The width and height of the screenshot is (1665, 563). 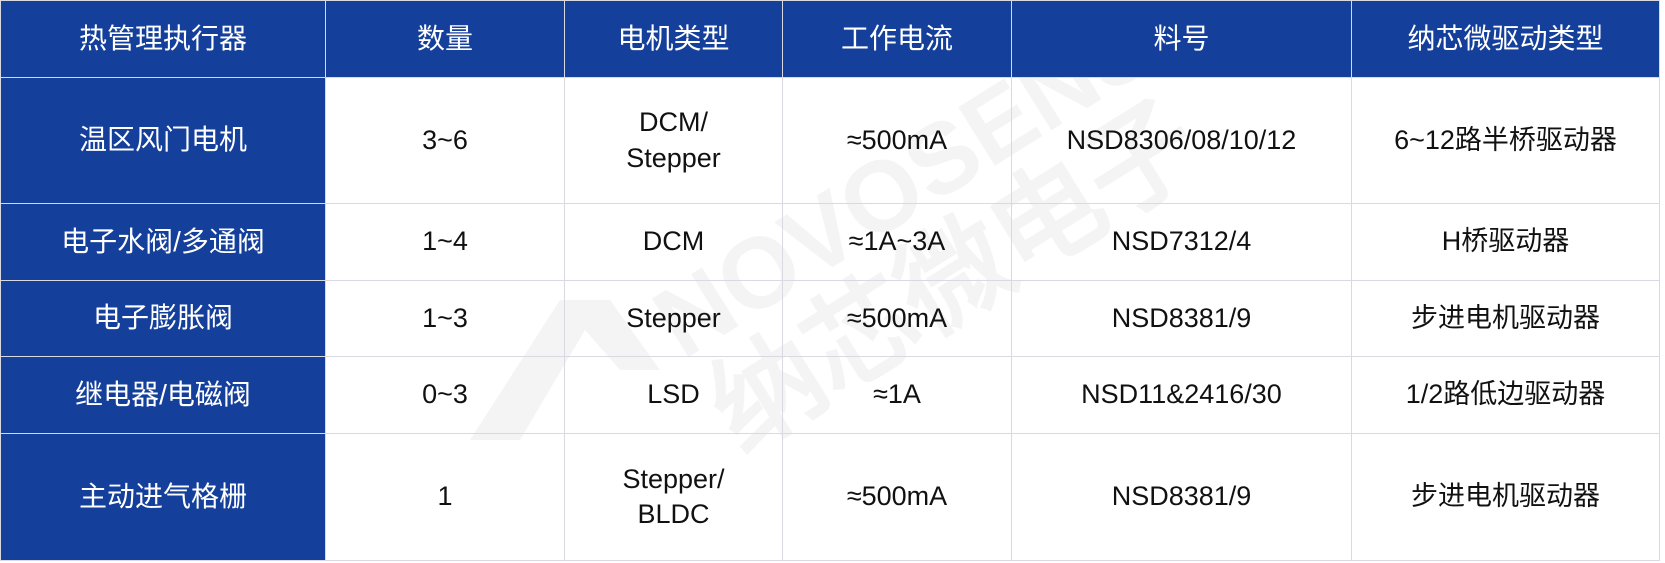 What do you see at coordinates (673, 497) in the screenshot?
I see `cell-motor-type: Stepper/ BLDC` at bounding box center [673, 497].